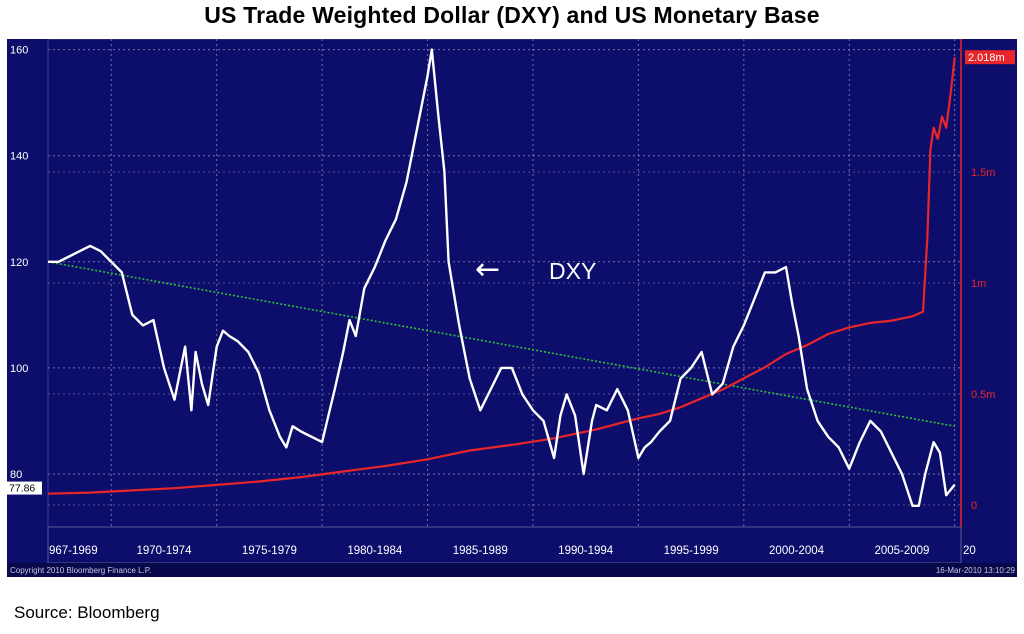 This screenshot has width=1024, height=634. I want to click on x-tick-label: 1990-1994, so click(586, 551).